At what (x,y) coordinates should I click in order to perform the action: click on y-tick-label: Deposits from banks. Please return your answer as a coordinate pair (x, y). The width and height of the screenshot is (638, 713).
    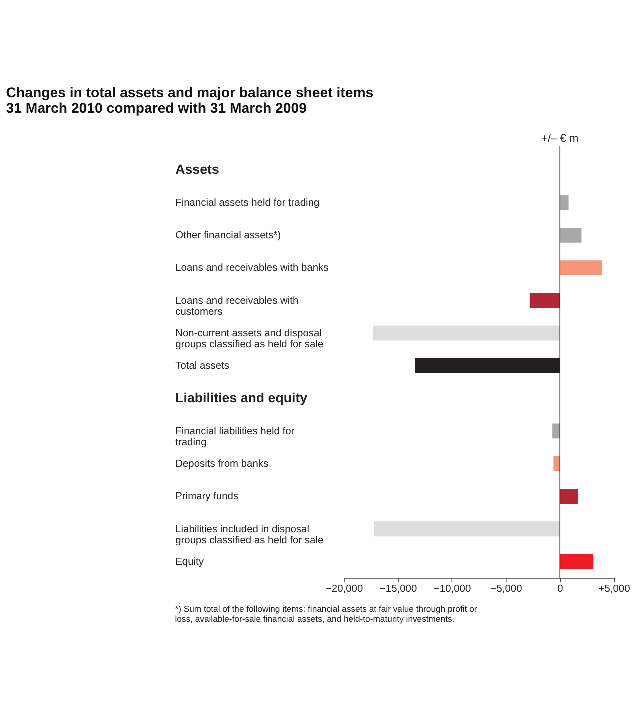
    Looking at the image, I should click on (222, 464).